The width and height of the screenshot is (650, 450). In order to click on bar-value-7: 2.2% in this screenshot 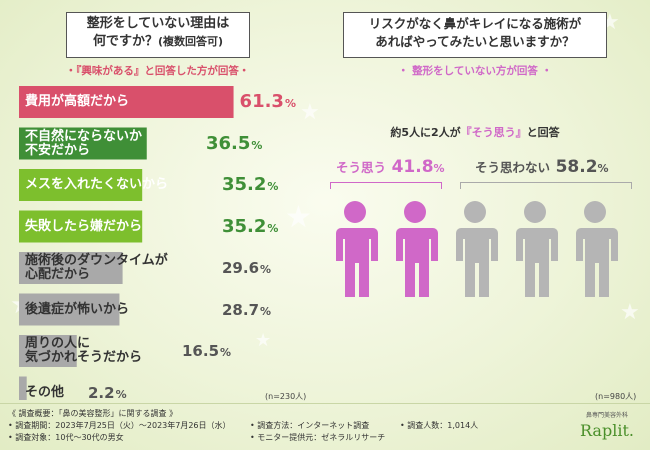, I will do `click(107, 392)`.